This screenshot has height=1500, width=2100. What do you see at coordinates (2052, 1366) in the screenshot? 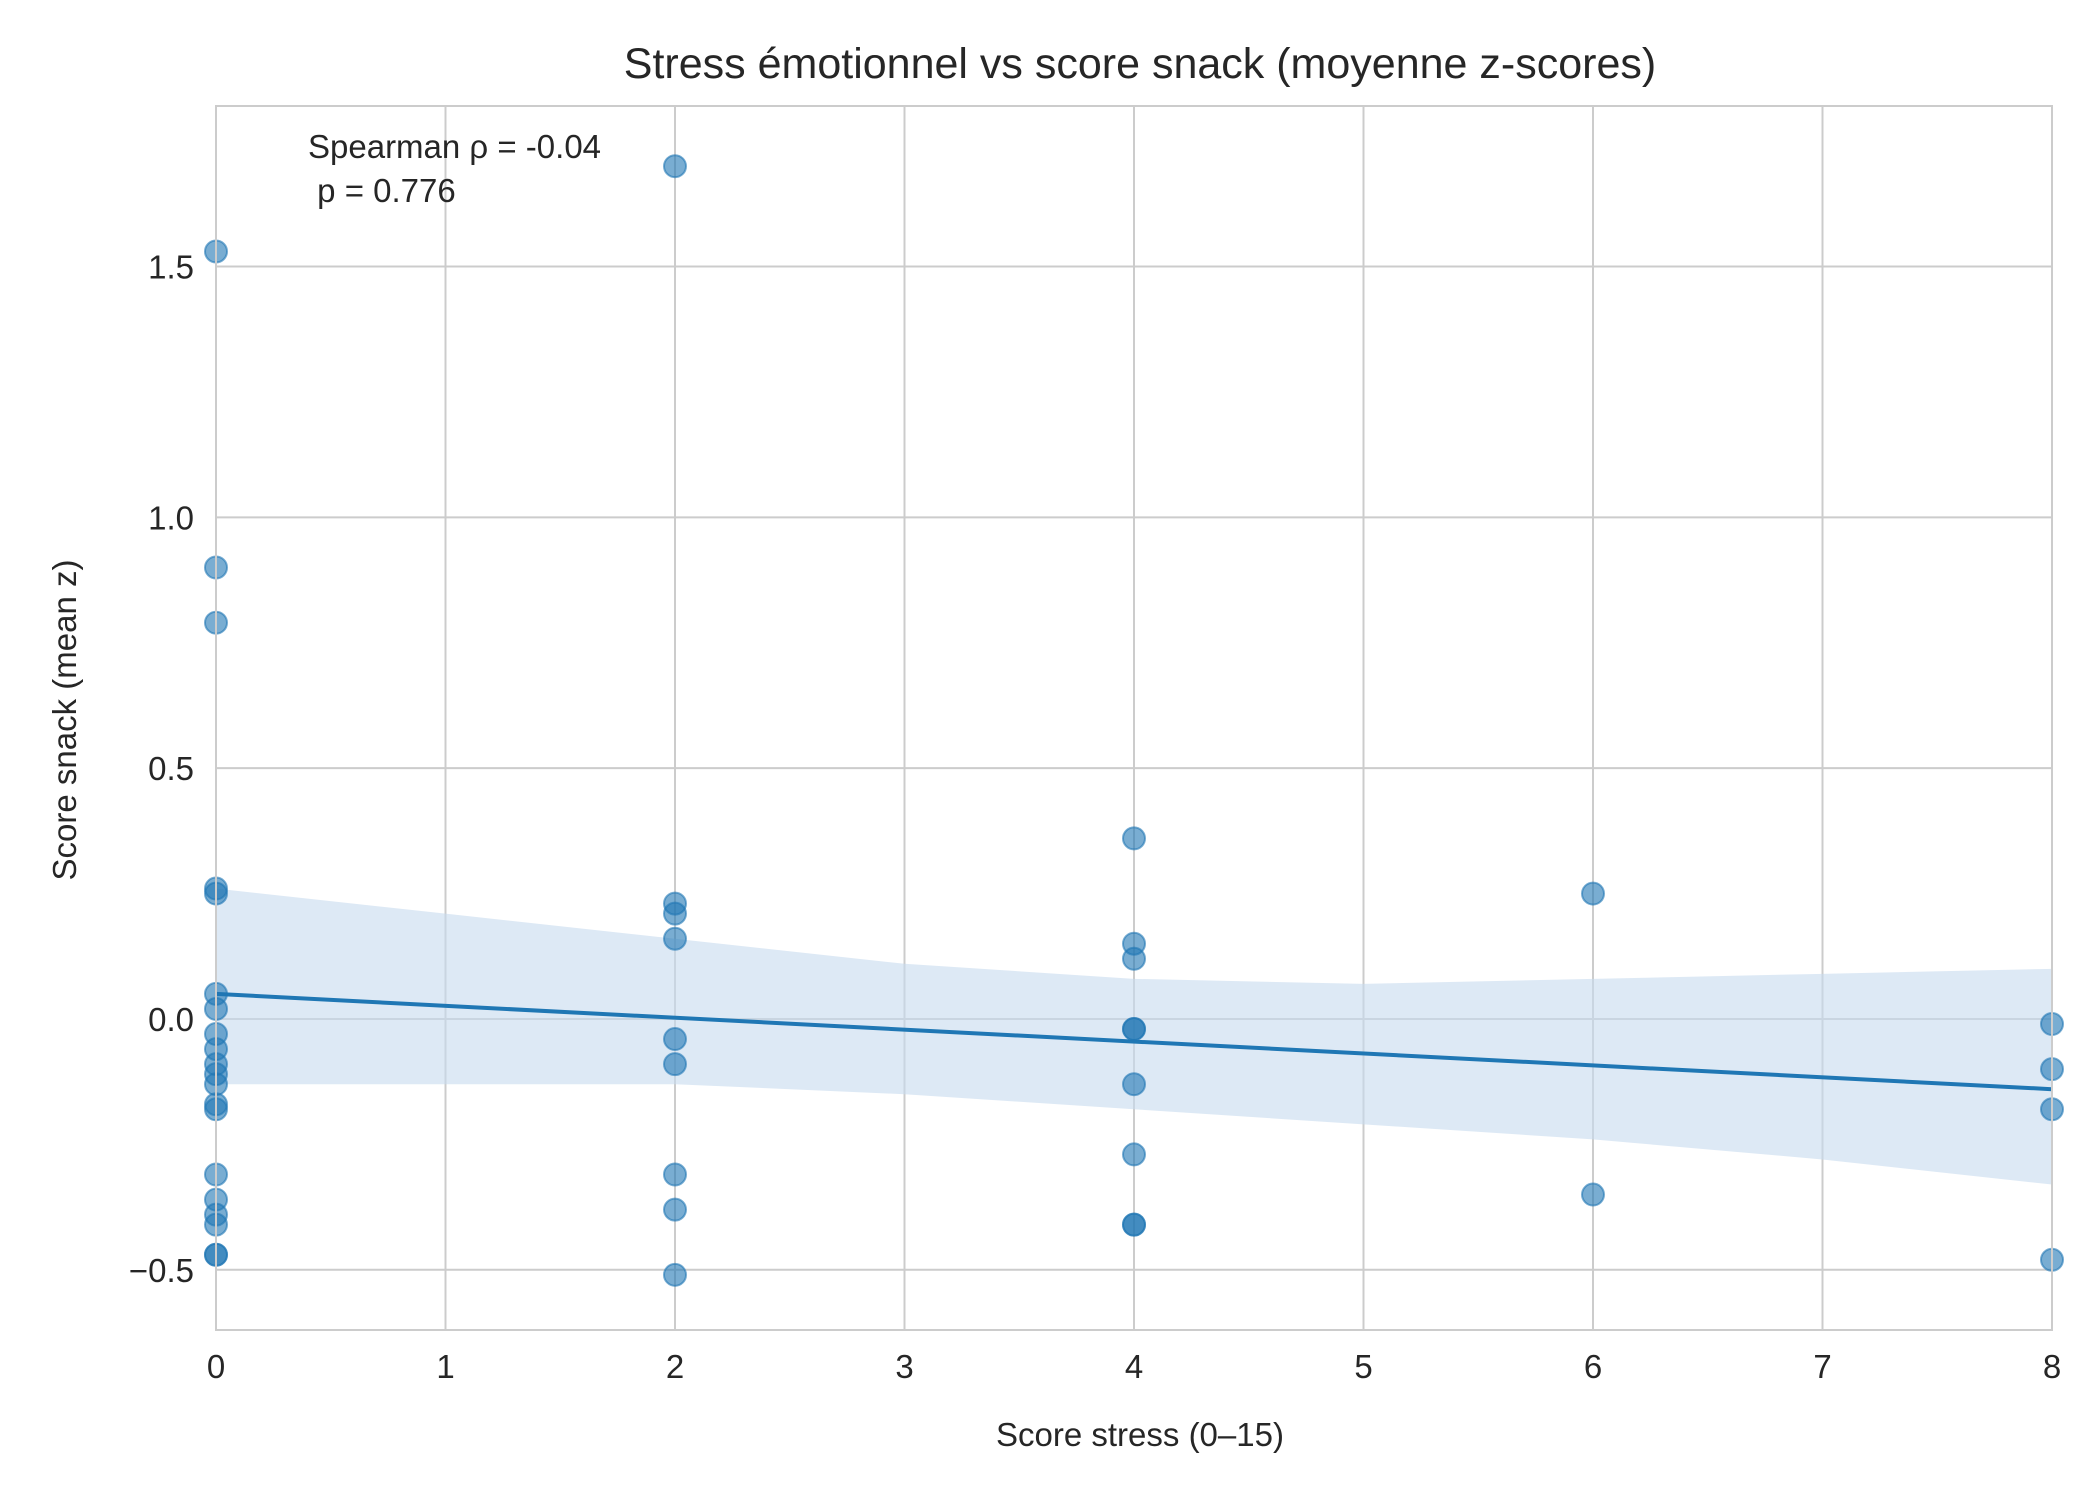
I see `x-tick-label: 8` at bounding box center [2052, 1366].